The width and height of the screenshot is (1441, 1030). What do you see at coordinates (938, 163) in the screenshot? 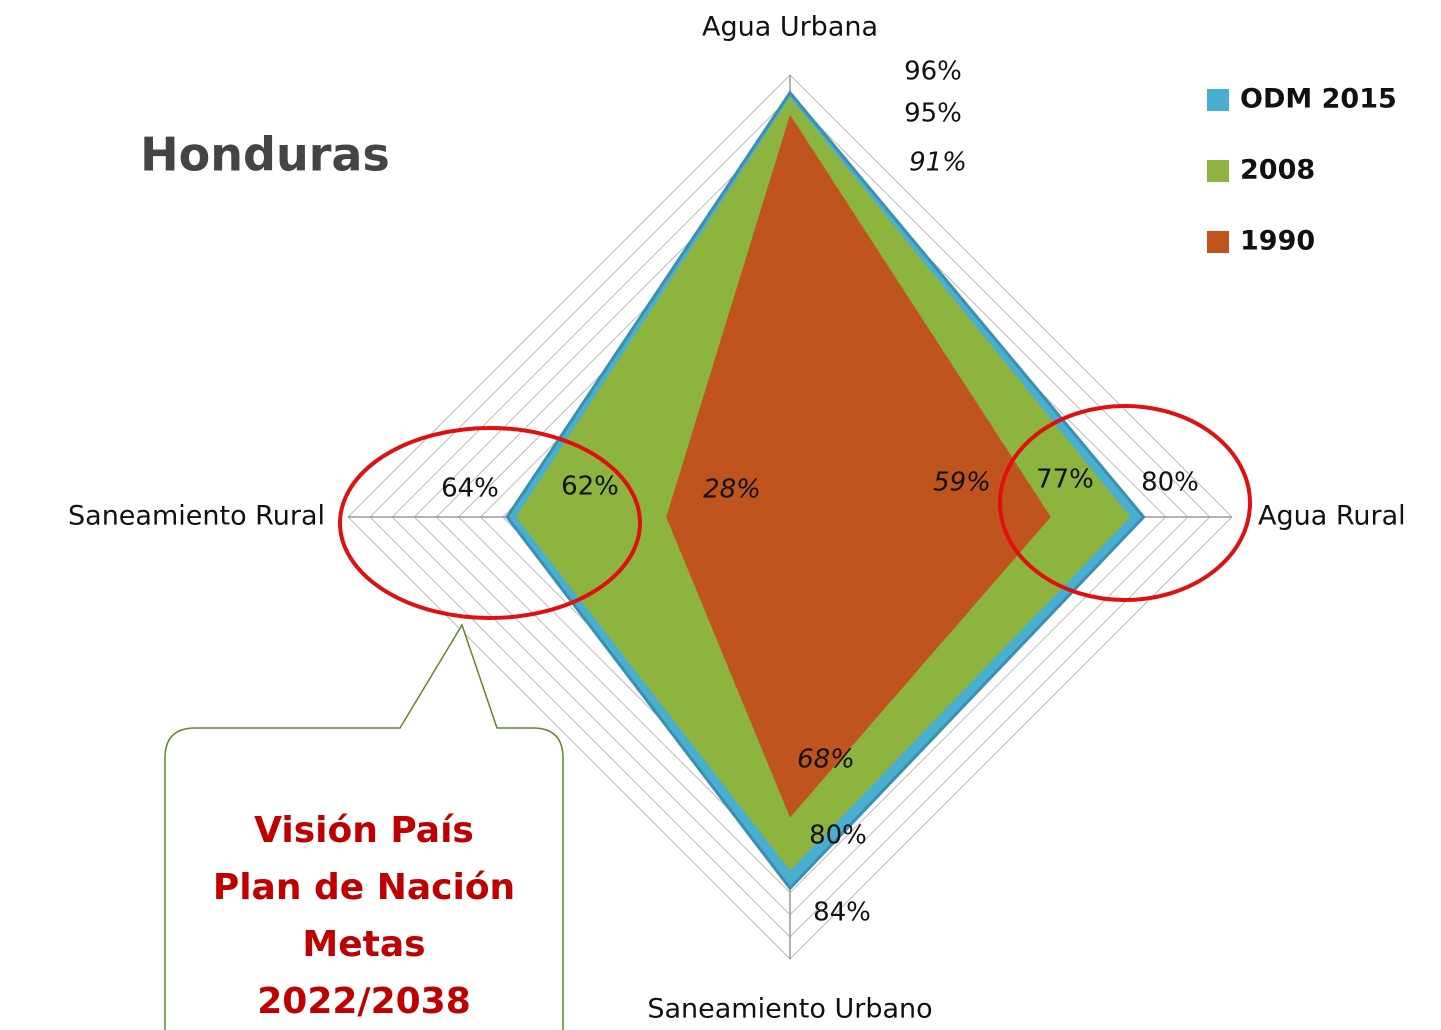
I see `value-label: 91%` at bounding box center [938, 163].